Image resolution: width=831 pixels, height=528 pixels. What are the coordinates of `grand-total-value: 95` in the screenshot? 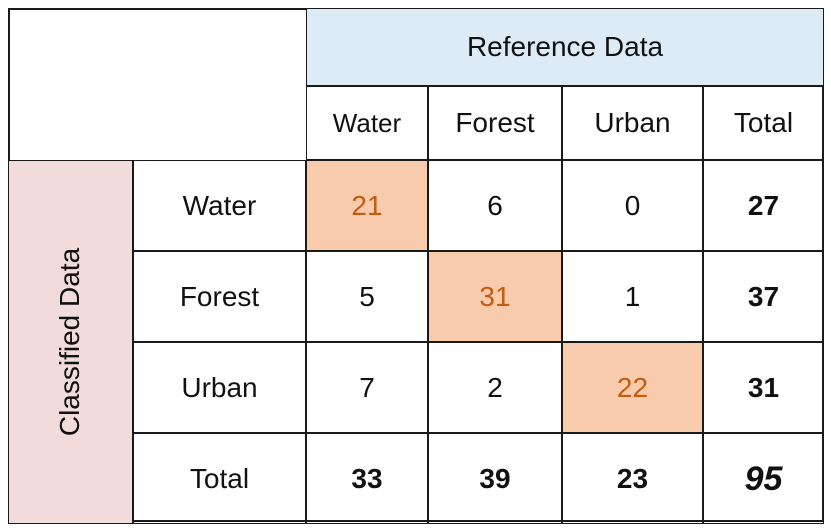 It's located at (763, 478).